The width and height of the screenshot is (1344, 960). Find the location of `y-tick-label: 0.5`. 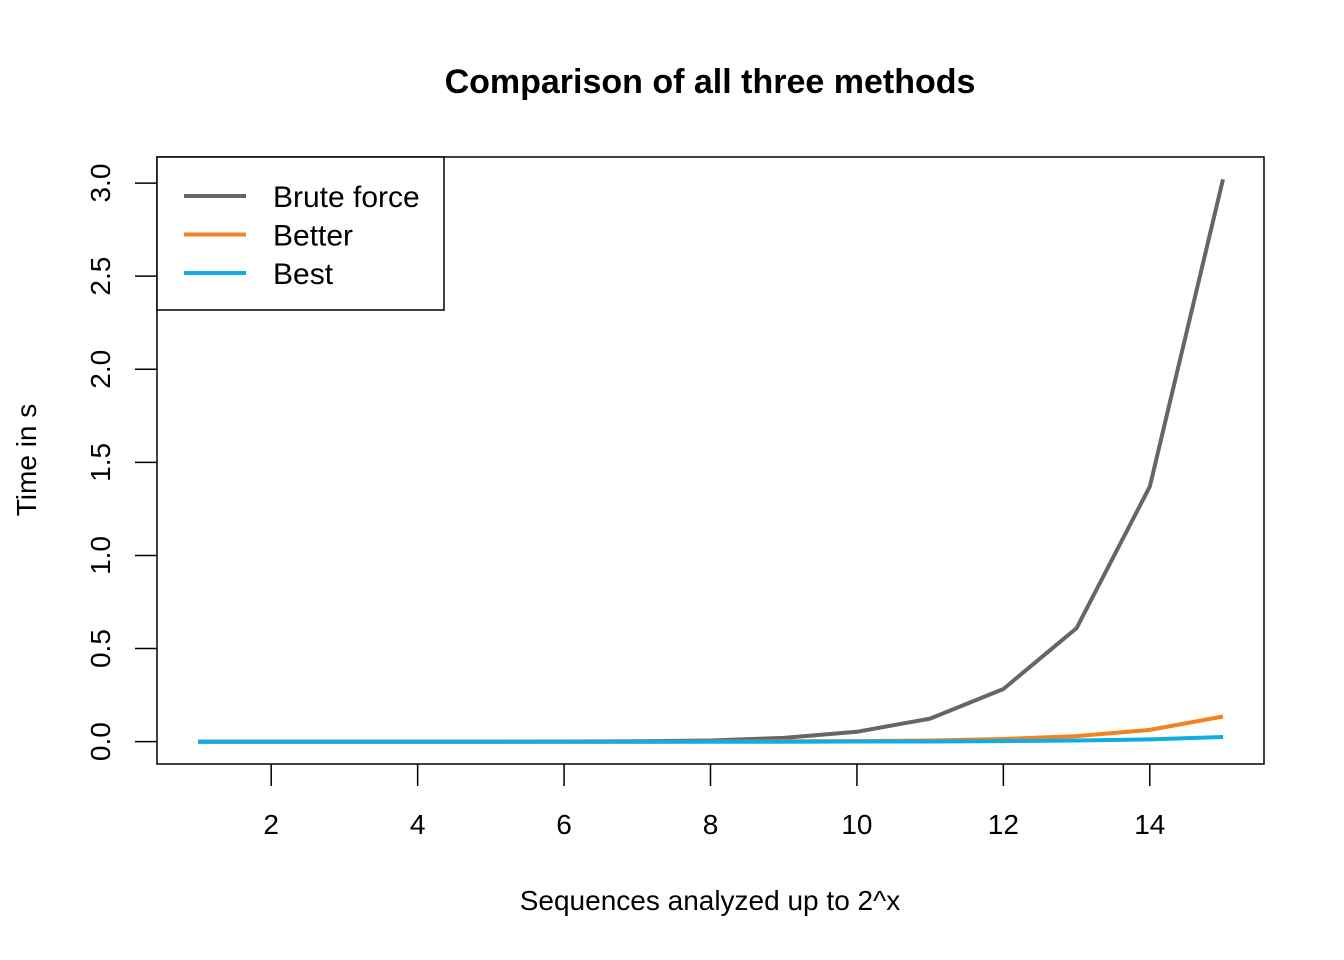

y-tick-label: 0.5 is located at coordinates (100, 648).